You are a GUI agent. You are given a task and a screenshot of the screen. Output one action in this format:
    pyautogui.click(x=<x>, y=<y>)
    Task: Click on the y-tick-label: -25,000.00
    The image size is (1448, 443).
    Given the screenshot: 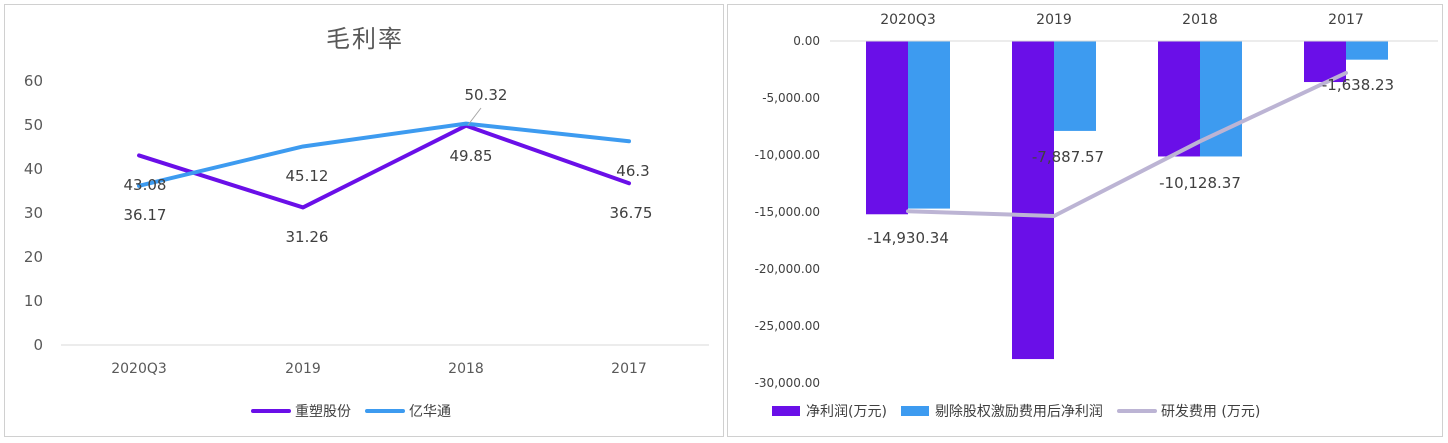 What is the action you would take?
    pyautogui.click(x=787, y=326)
    